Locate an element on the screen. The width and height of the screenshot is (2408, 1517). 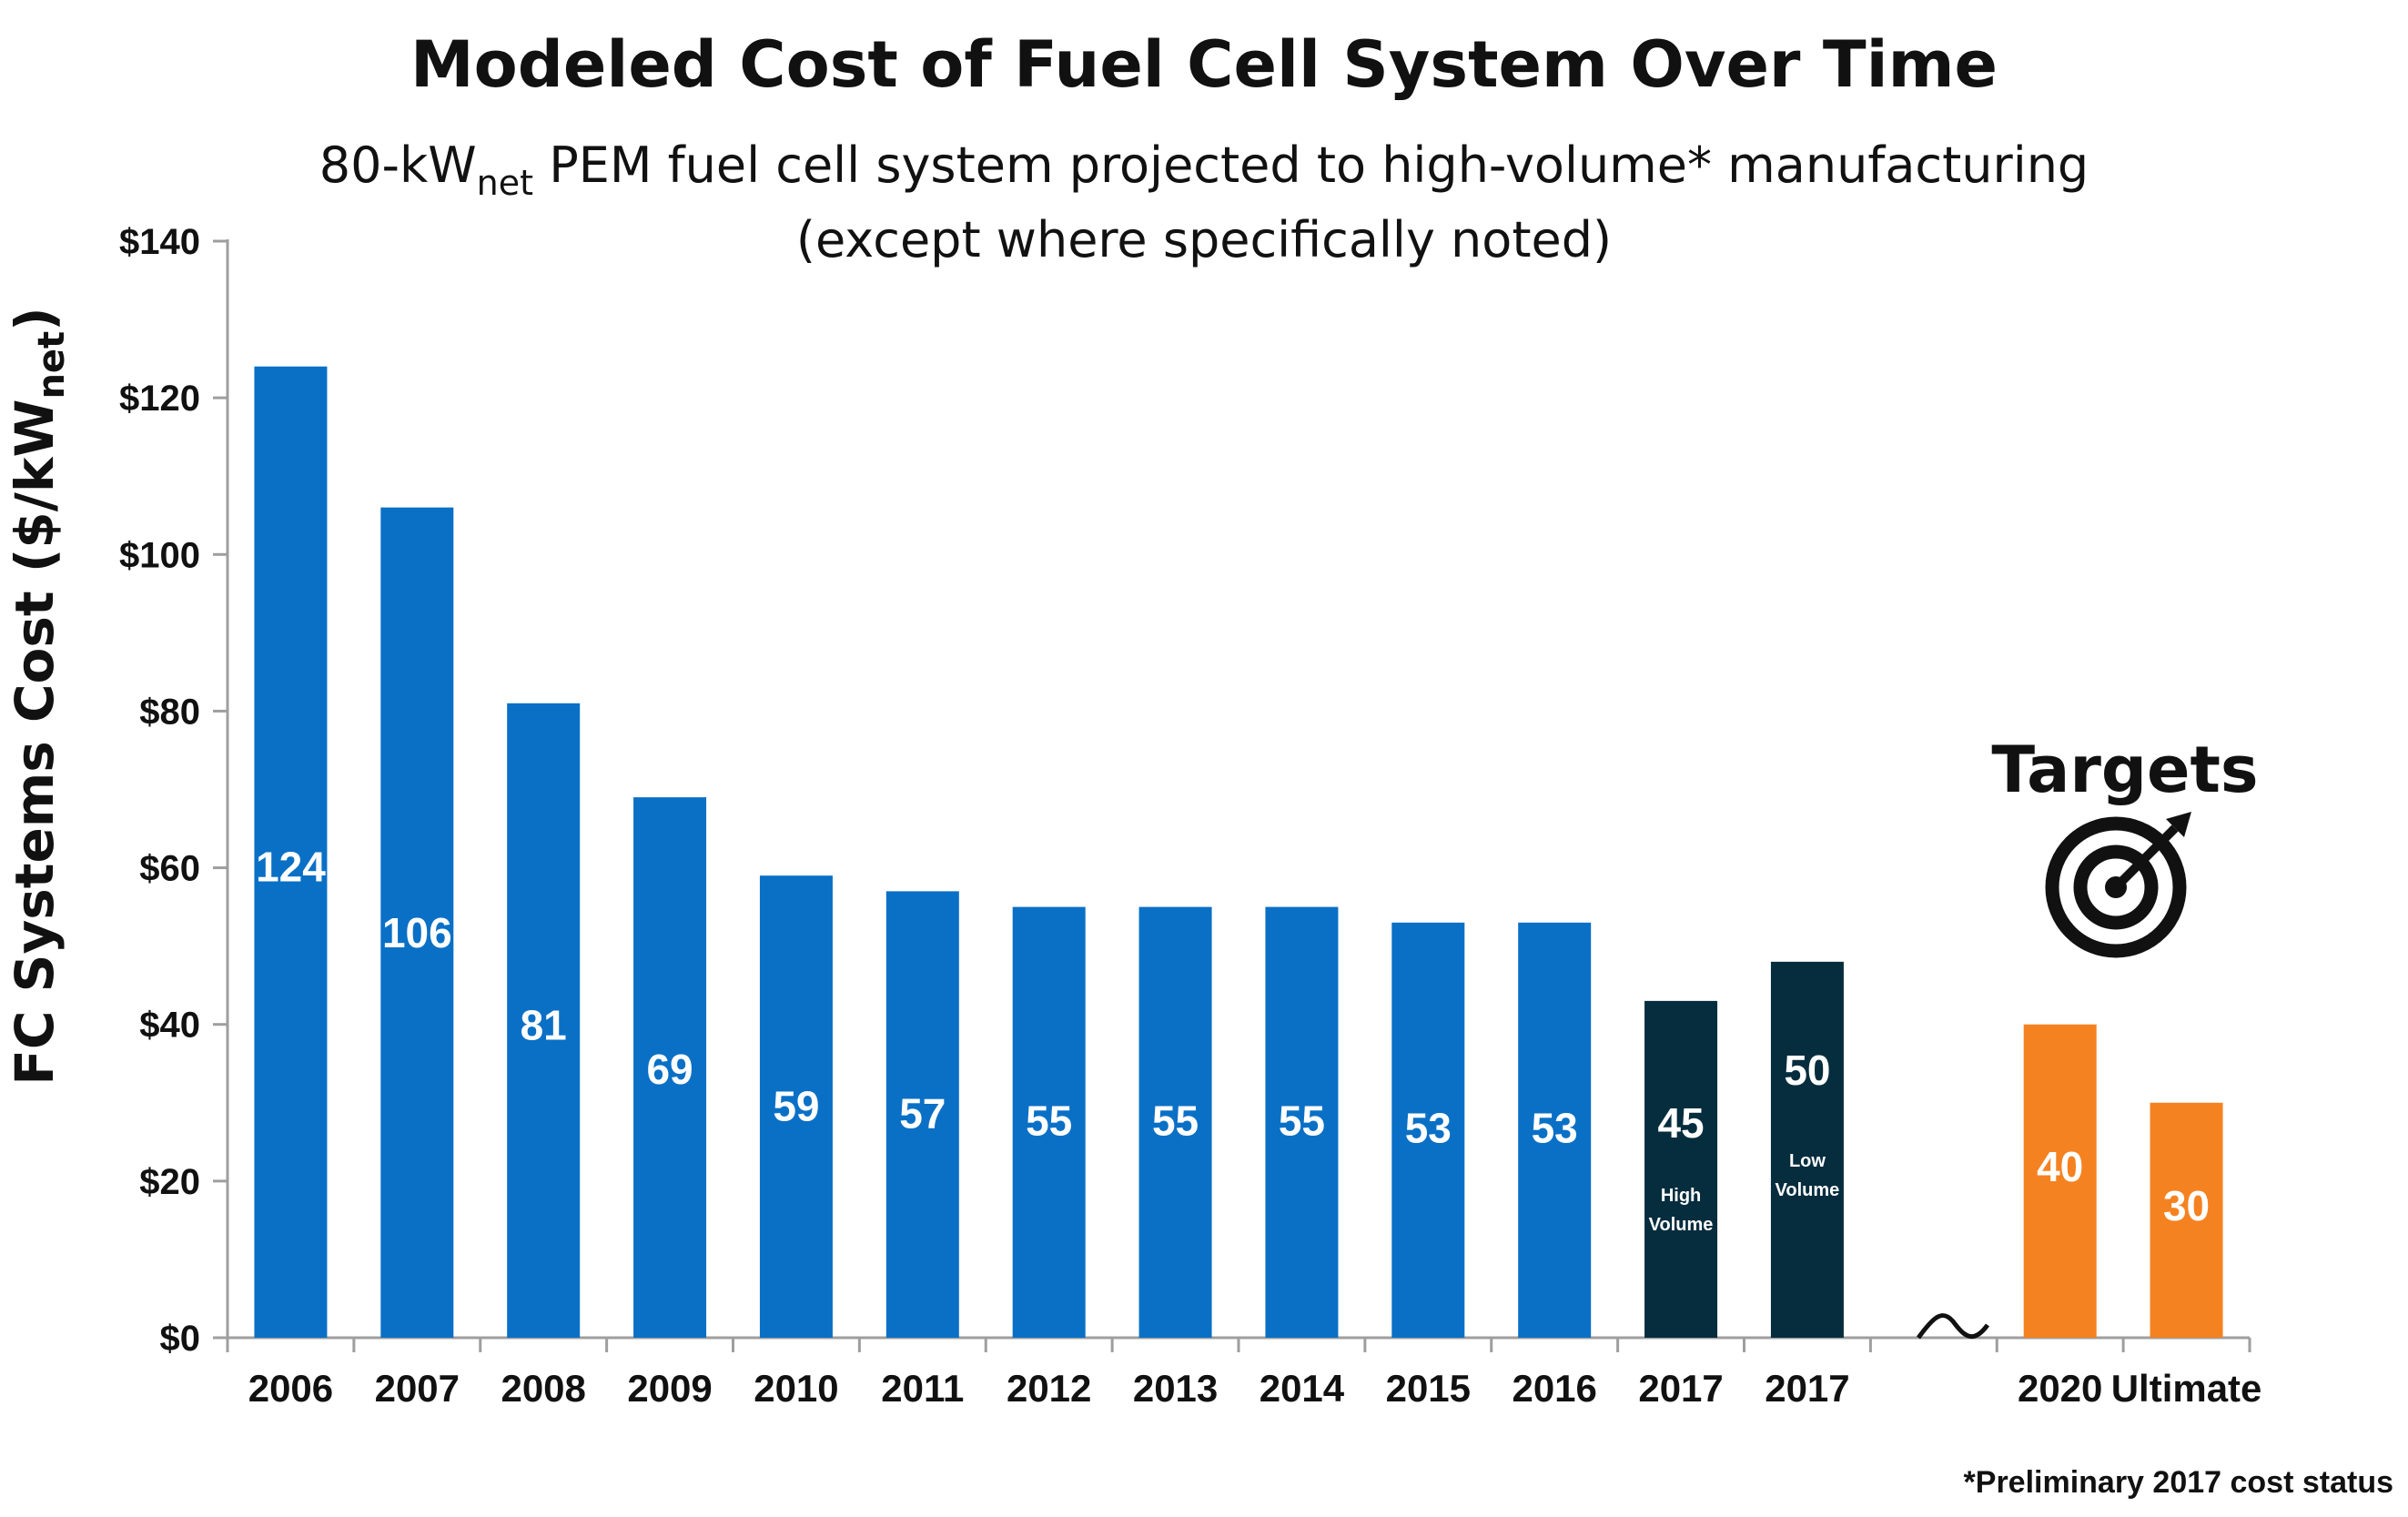
bar-value-label: 81 is located at coordinates (544, 1024).